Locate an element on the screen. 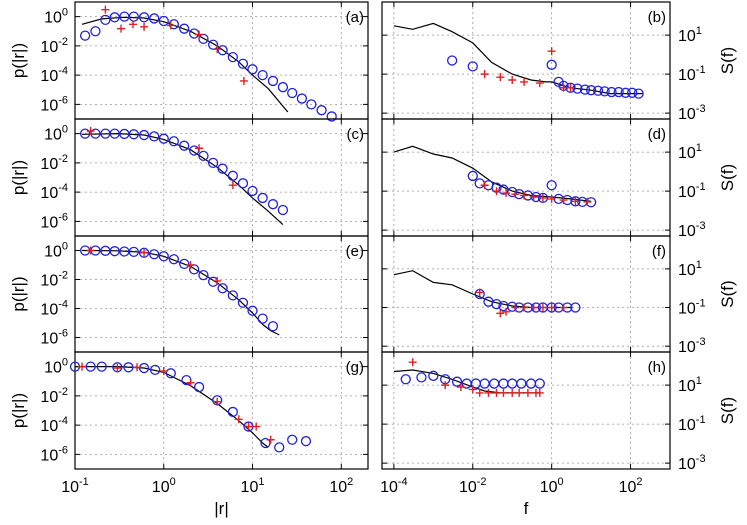 Image resolution: width=747 pixels, height=525 pixels. y-tick-label: 10⁻² is located at coordinates (54, 46).